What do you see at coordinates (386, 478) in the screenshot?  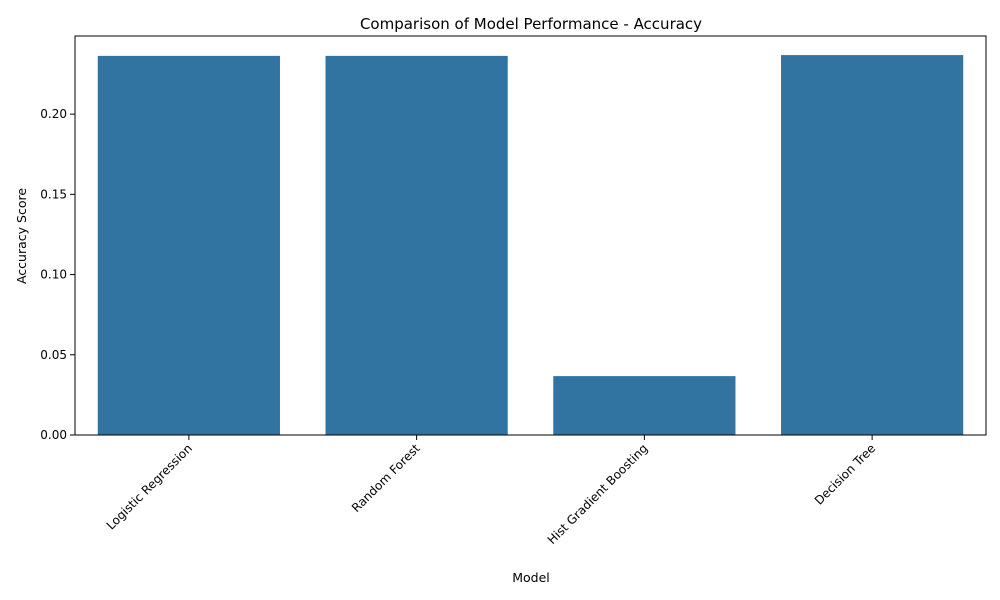 I see `x-tick-label: Random Forest` at bounding box center [386, 478].